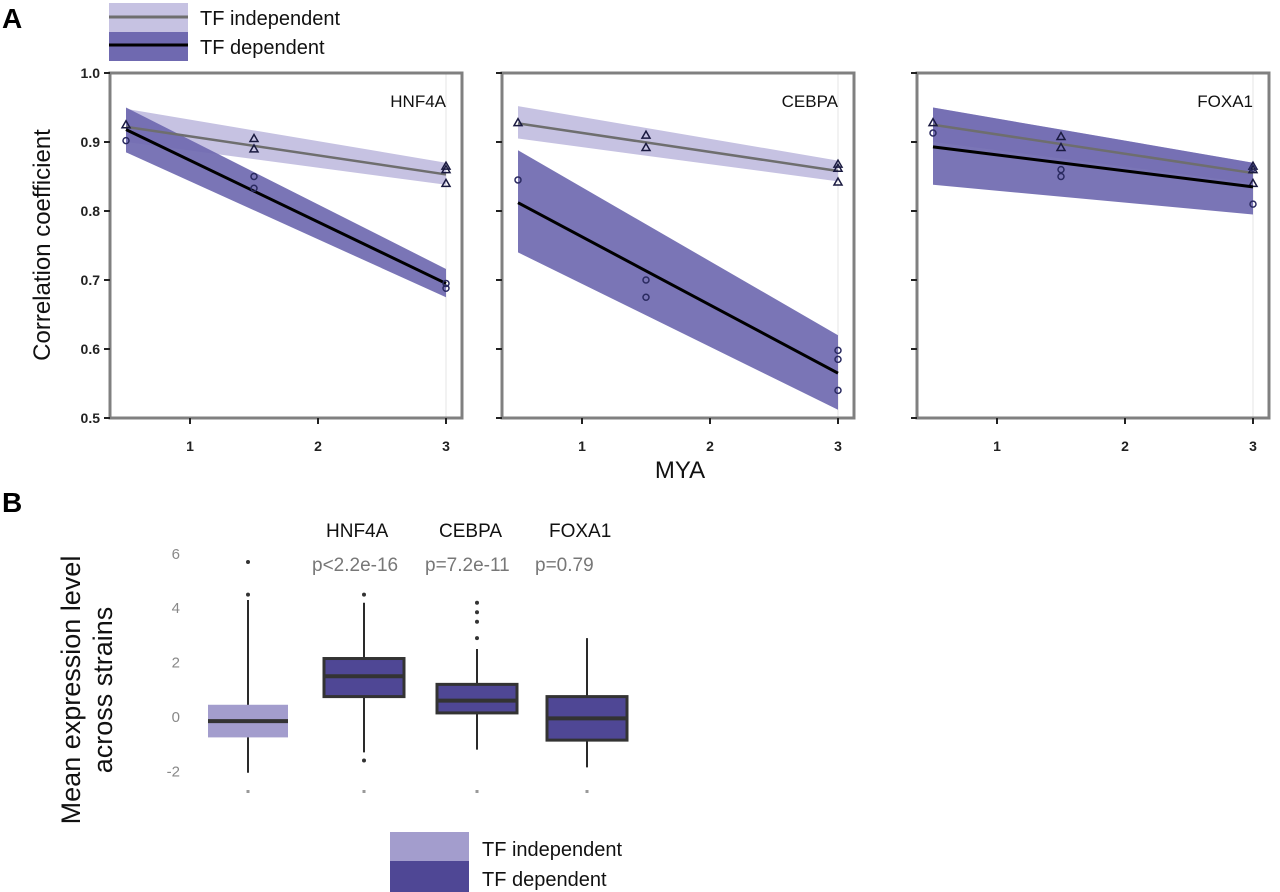 This screenshot has height=892, width=1280. I want to click on y-tick-label: -2, so click(173, 771).